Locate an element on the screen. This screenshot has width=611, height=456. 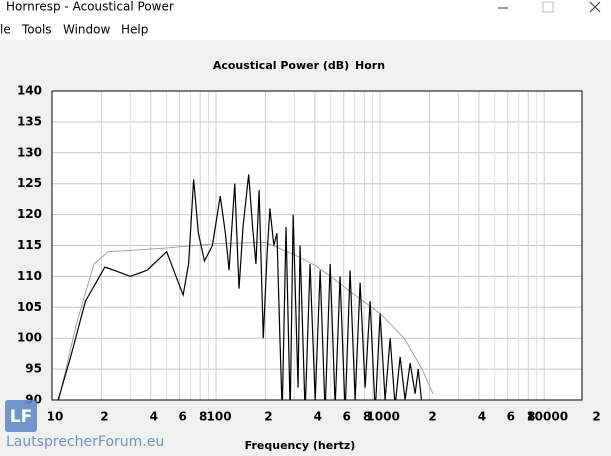
y-tick-label: 120 is located at coordinates (29, 214).